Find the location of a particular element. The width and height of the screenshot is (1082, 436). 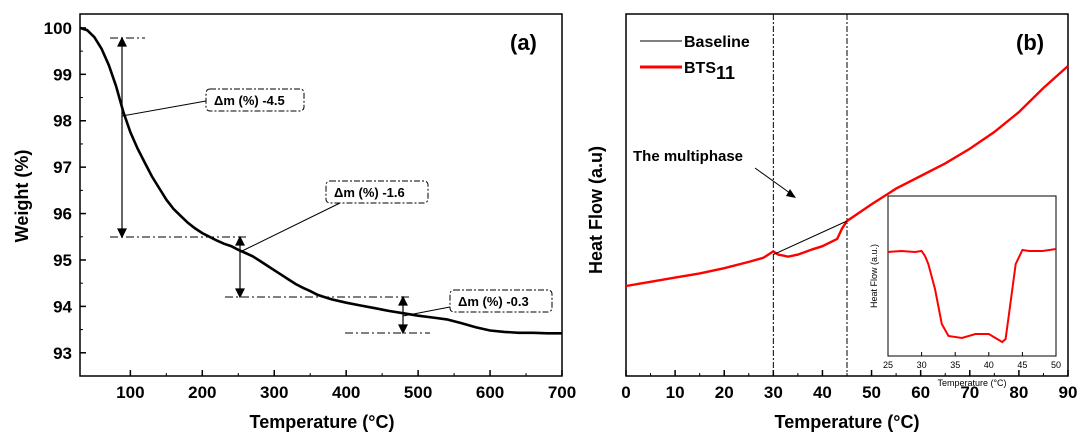

x-tick-label: 400 is located at coordinates (346, 392).